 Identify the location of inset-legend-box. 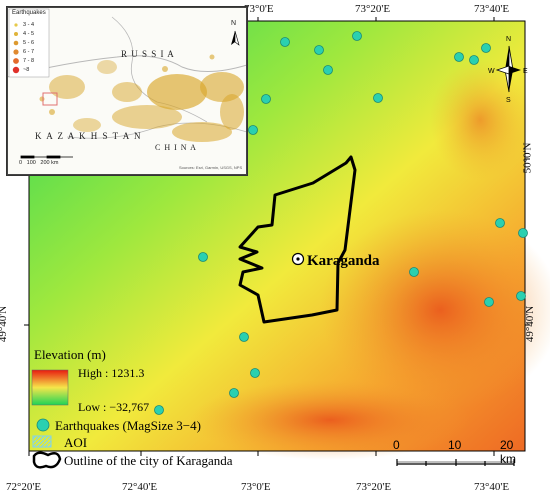
(29, 43).